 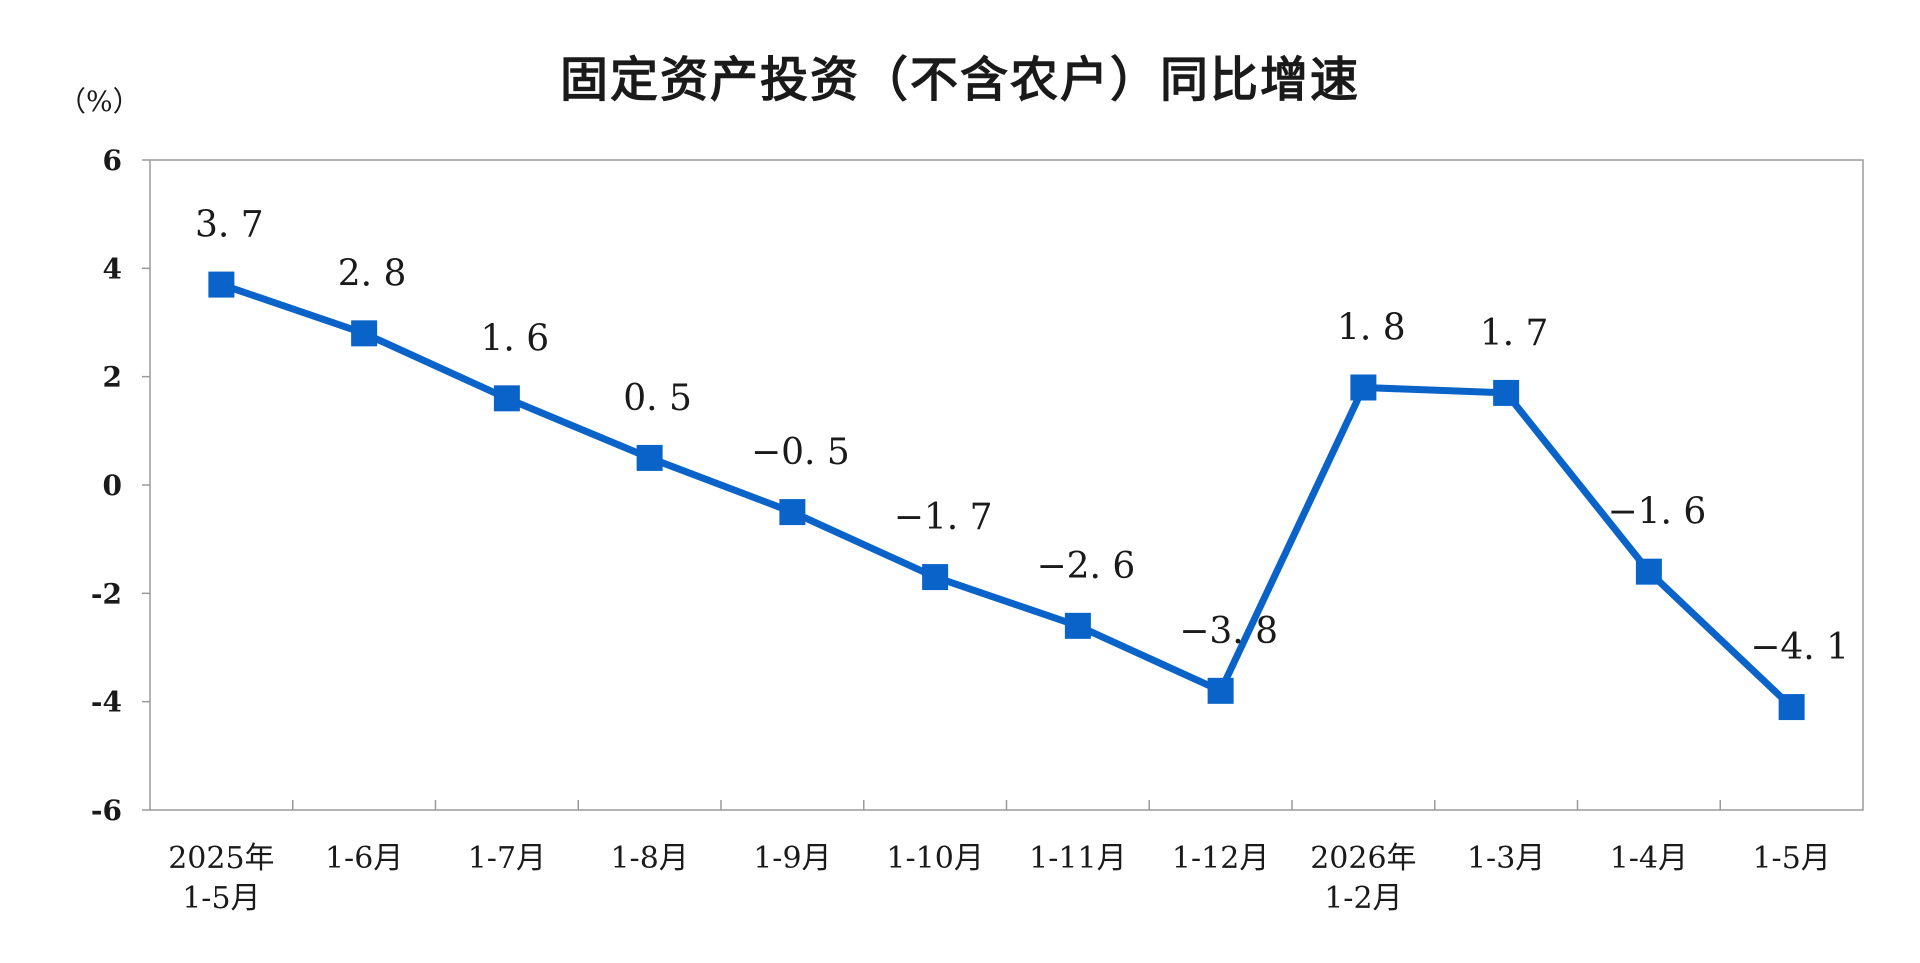 What do you see at coordinates (106, 810) in the screenshot?
I see `y-tick-label: -6` at bounding box center [106, 810].